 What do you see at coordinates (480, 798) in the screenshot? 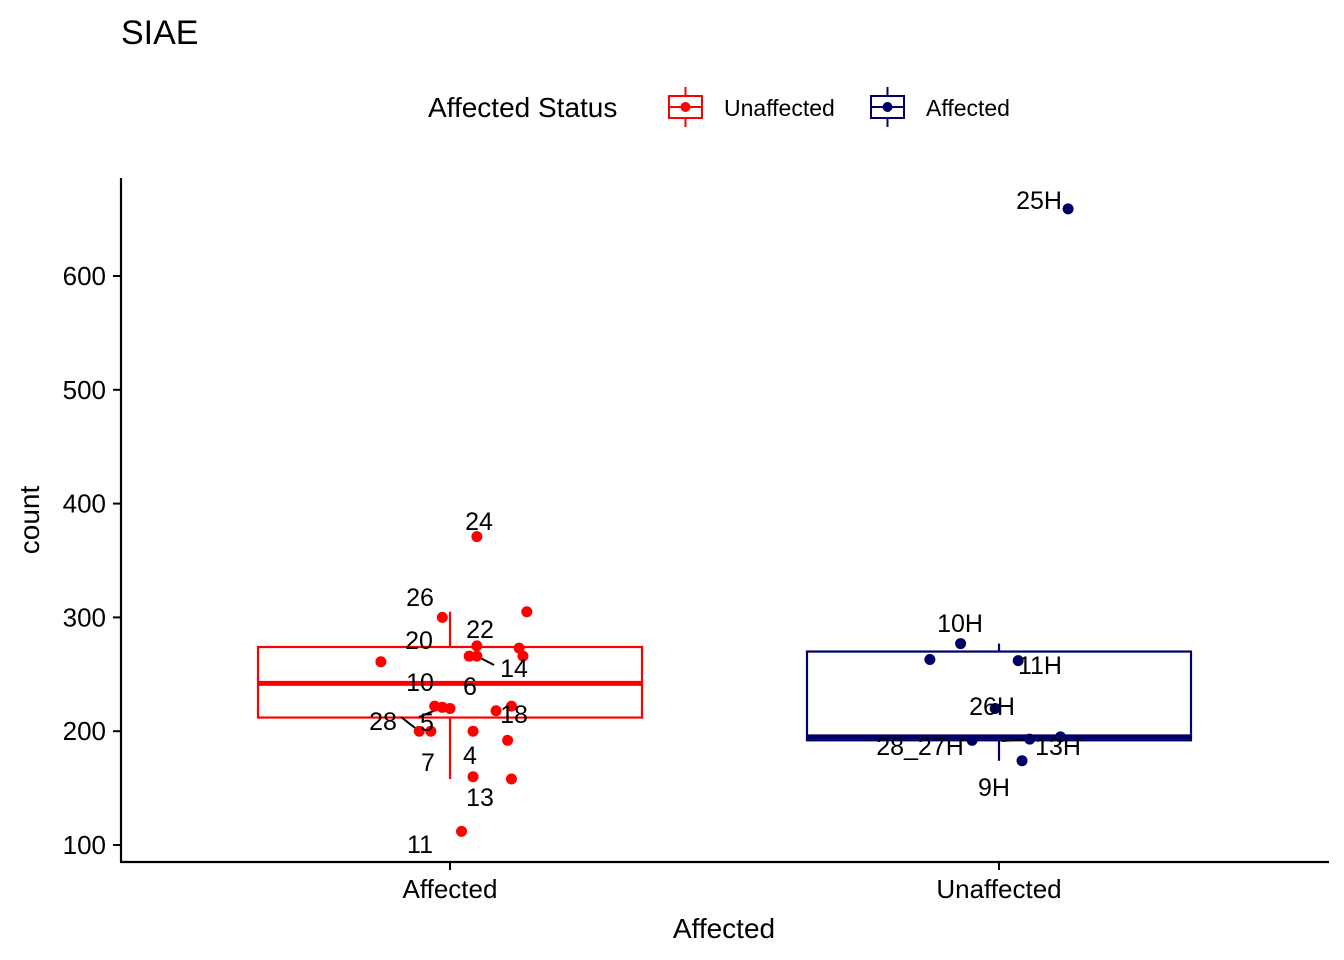
I see `point-label: 13` at bounding box center [480, 798].